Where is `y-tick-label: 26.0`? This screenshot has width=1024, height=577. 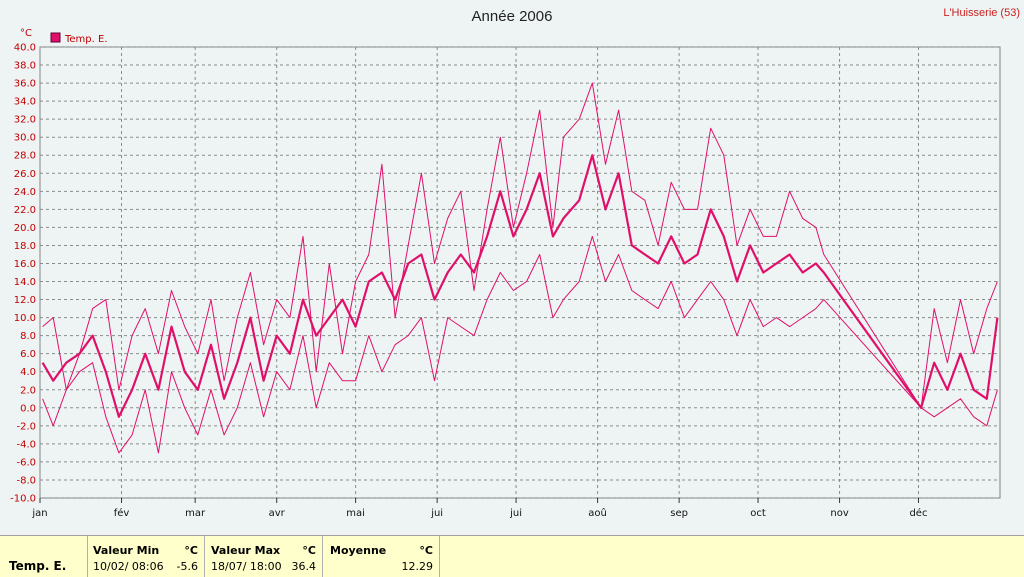 y-tick-label: 26.0 is located at coordinates (25, 174).